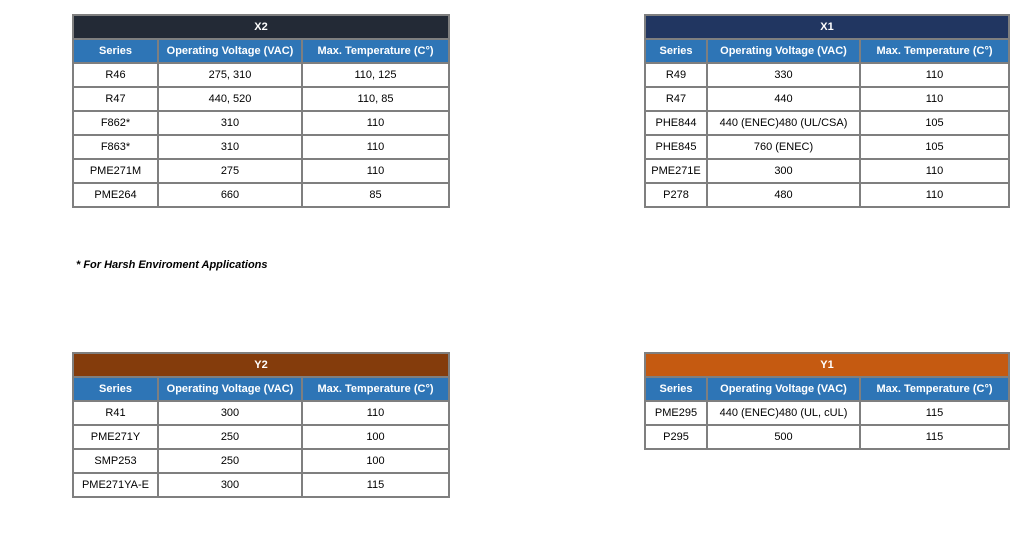 This screenshot has width=1033, height=536. I want to click on y2-title: Y2, so click(261, 365).